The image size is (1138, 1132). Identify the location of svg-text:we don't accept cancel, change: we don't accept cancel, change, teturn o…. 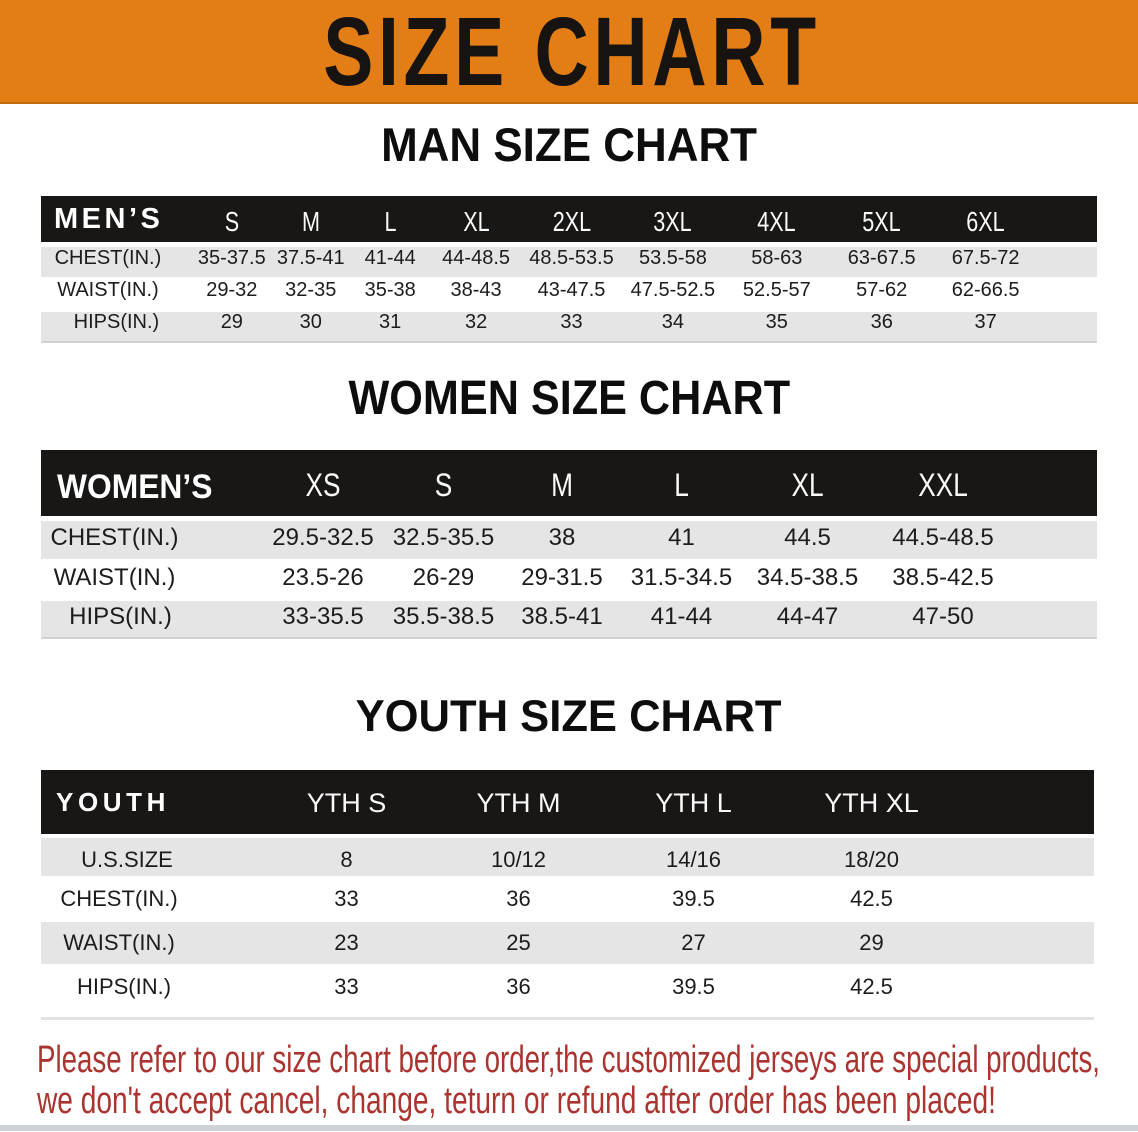
(516, 1101).